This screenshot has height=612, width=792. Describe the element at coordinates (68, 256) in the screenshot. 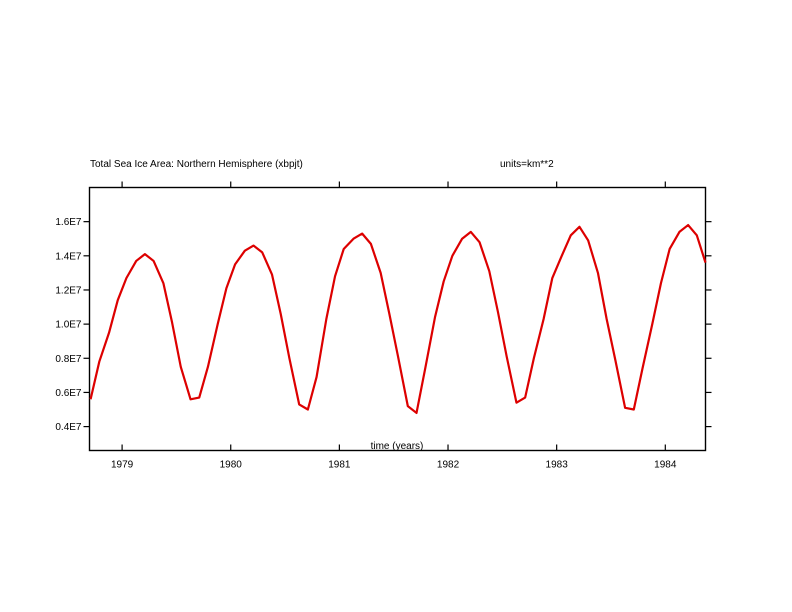

I see `y-tick-label: 1.4E7` at that location.